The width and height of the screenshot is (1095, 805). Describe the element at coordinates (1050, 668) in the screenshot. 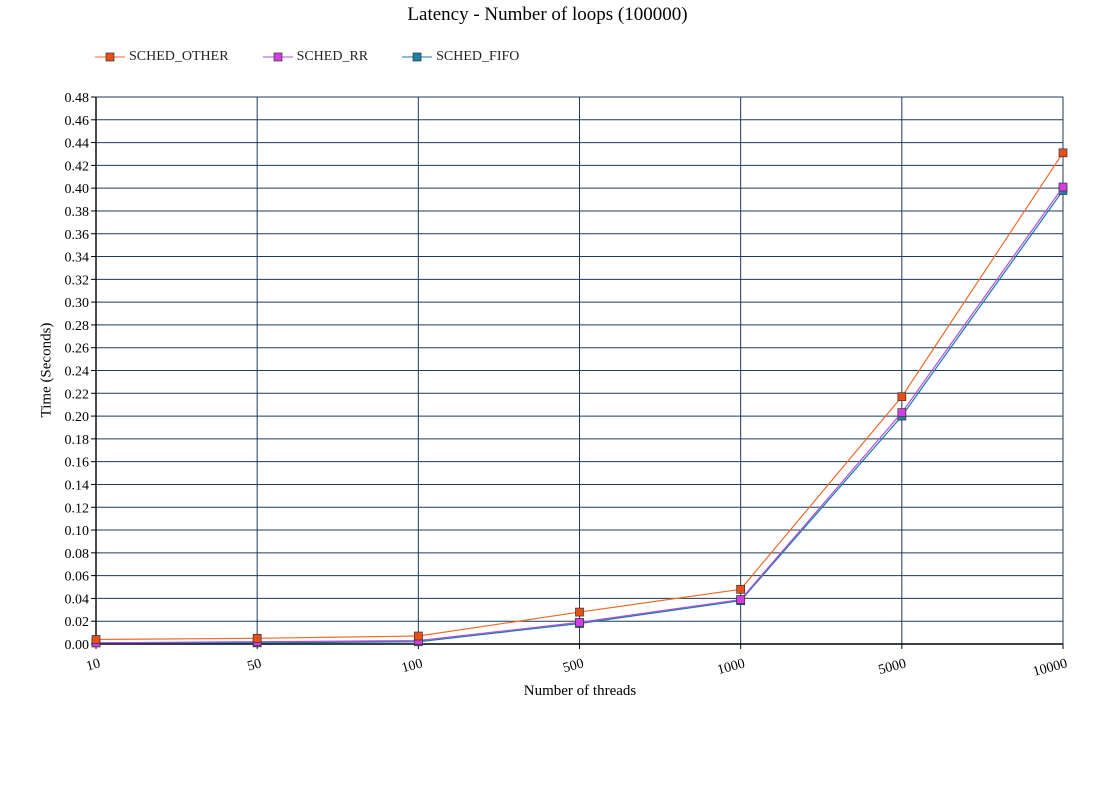

I see `x-tick-label: 10000` at that location.